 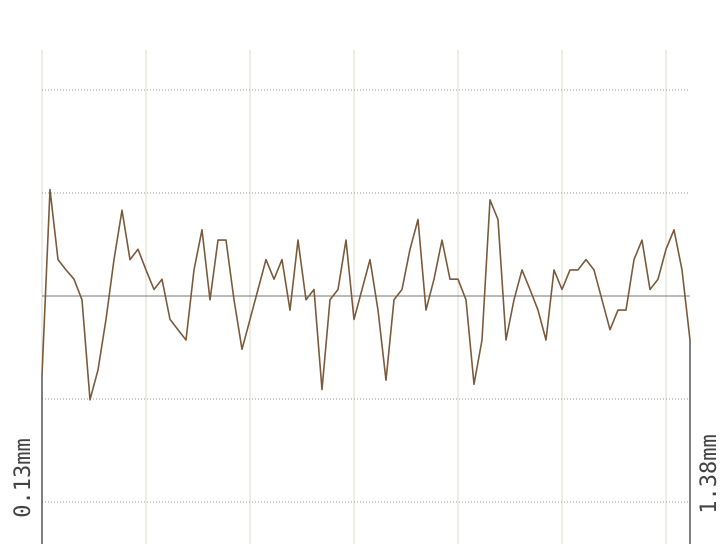 What do you see at coordinates (709, 473) in the screenshot?
I see `right-label: 1.38mm` at bounding box center [709, 473].